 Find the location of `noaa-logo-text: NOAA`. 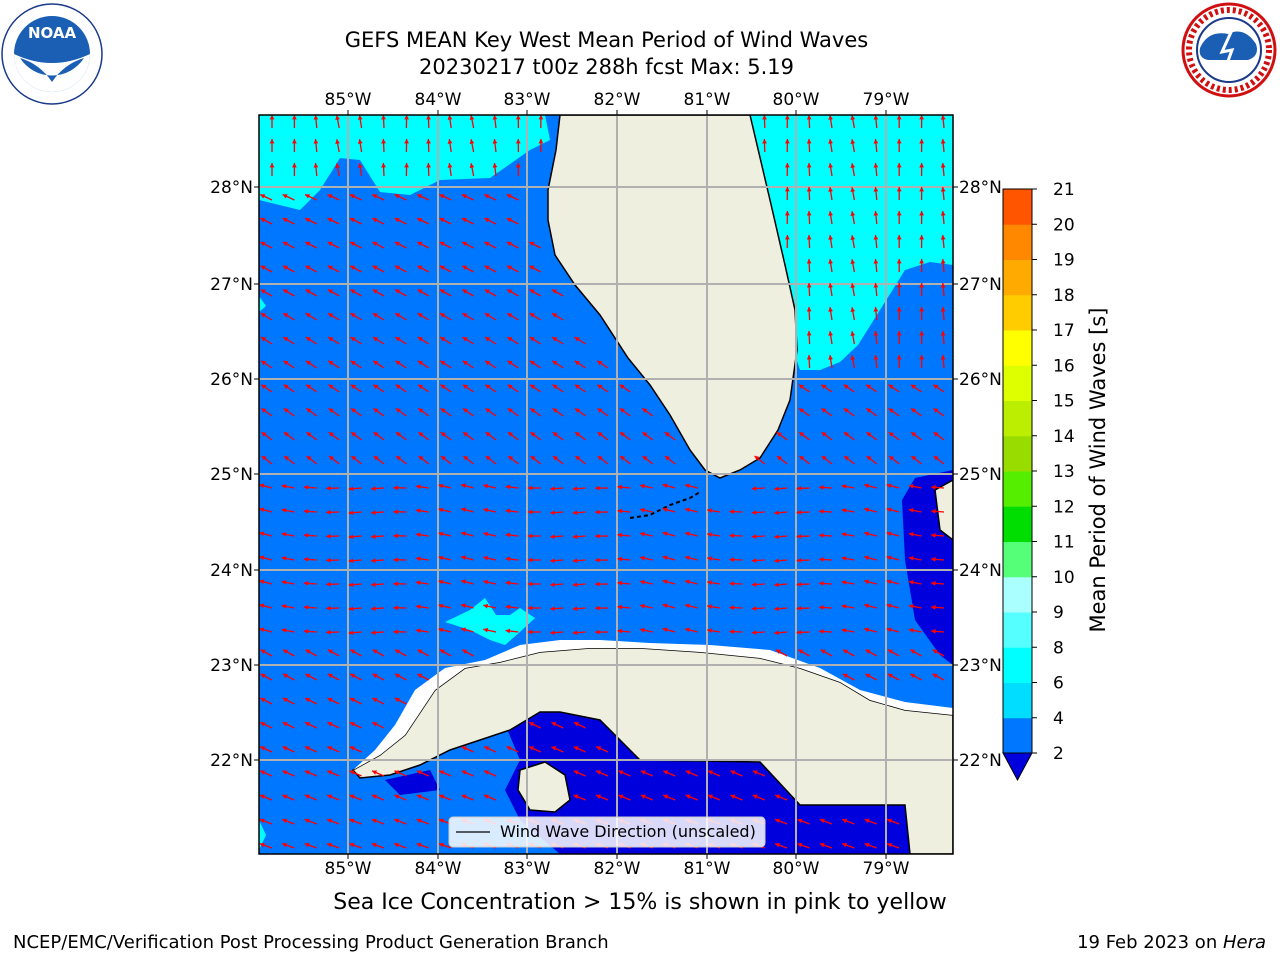

noaa-logo-text: NOAA is located at coordinates (52, 33).